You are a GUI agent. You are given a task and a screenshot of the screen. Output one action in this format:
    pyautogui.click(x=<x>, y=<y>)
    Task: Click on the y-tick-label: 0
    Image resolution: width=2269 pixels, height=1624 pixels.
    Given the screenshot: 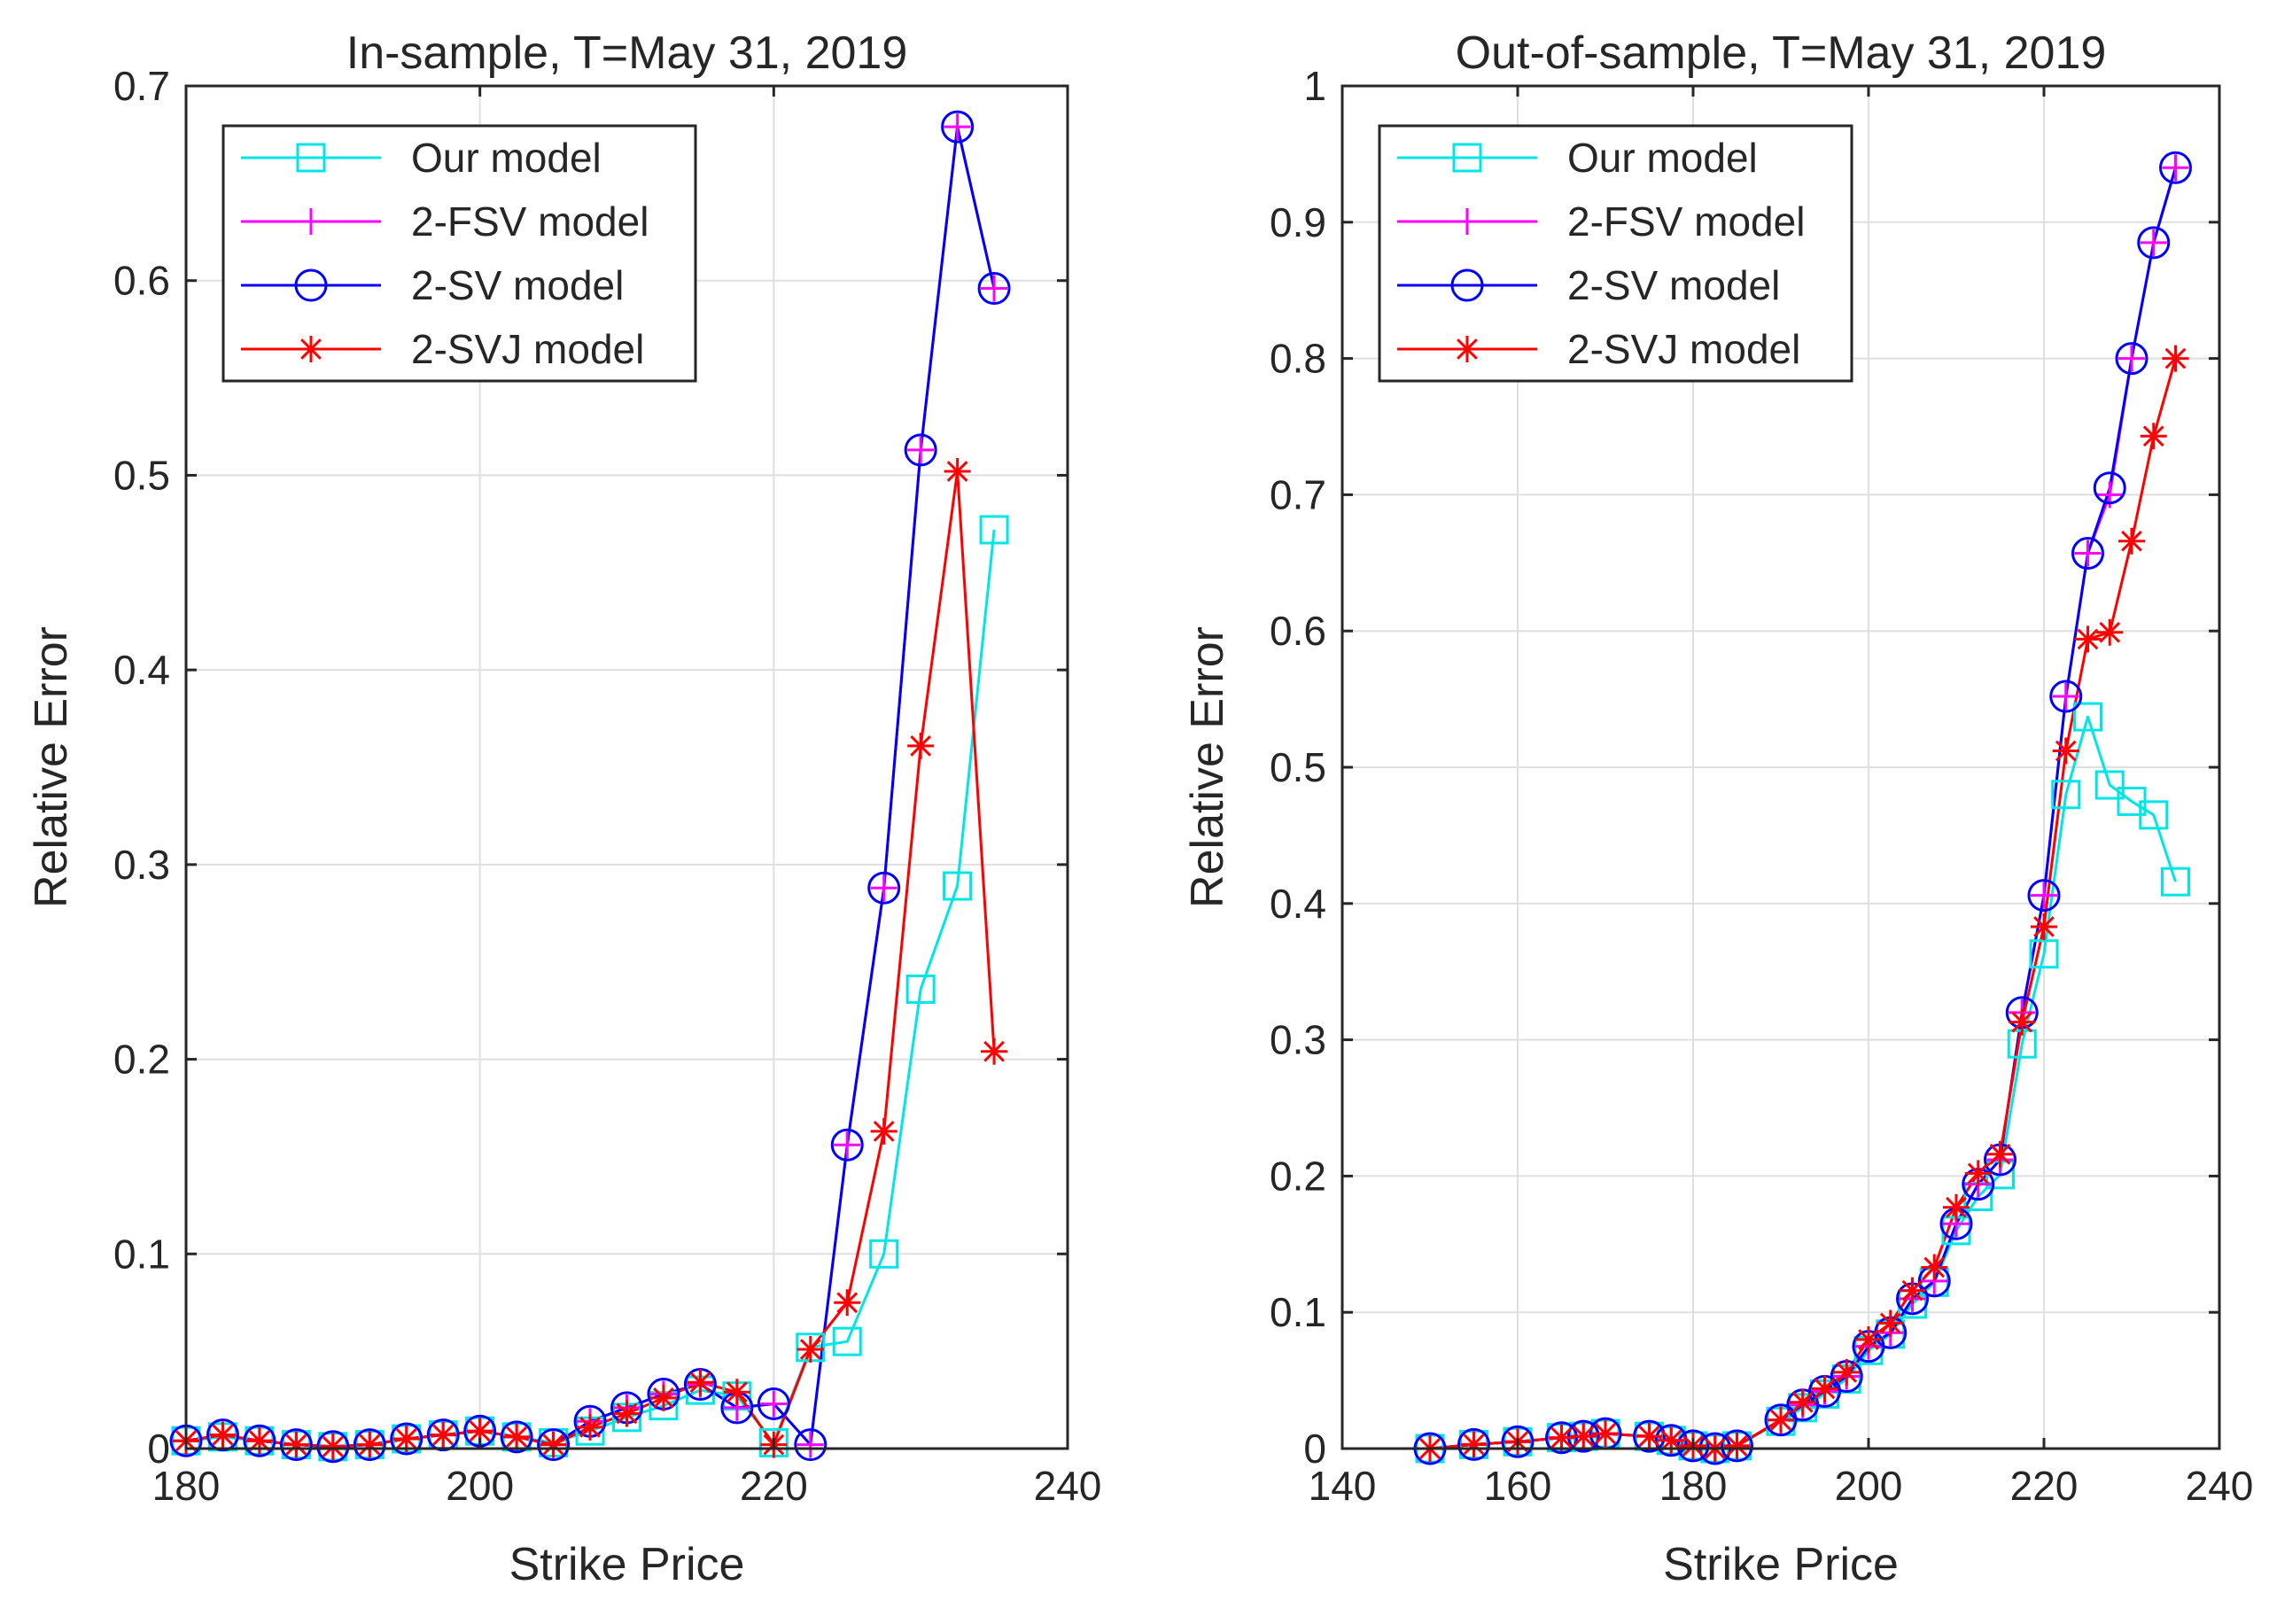 What is the action you would take?
    pyautogui.click(x=1314, y=1449)
    